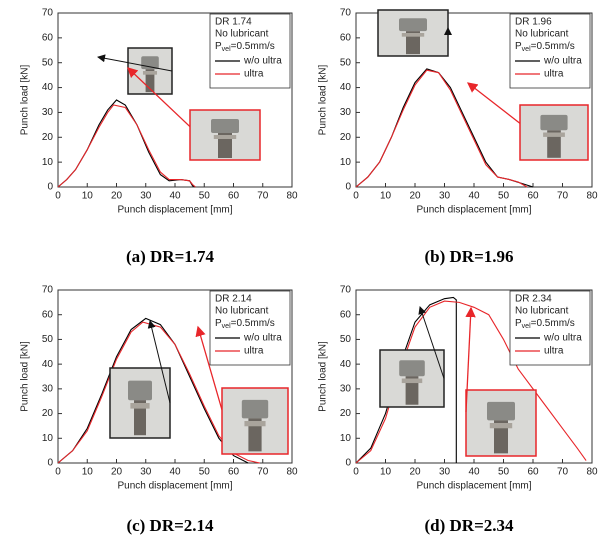 This screenshot has width=614, height=546. I want to click on x-tick-label: 10, so click(386, 472).